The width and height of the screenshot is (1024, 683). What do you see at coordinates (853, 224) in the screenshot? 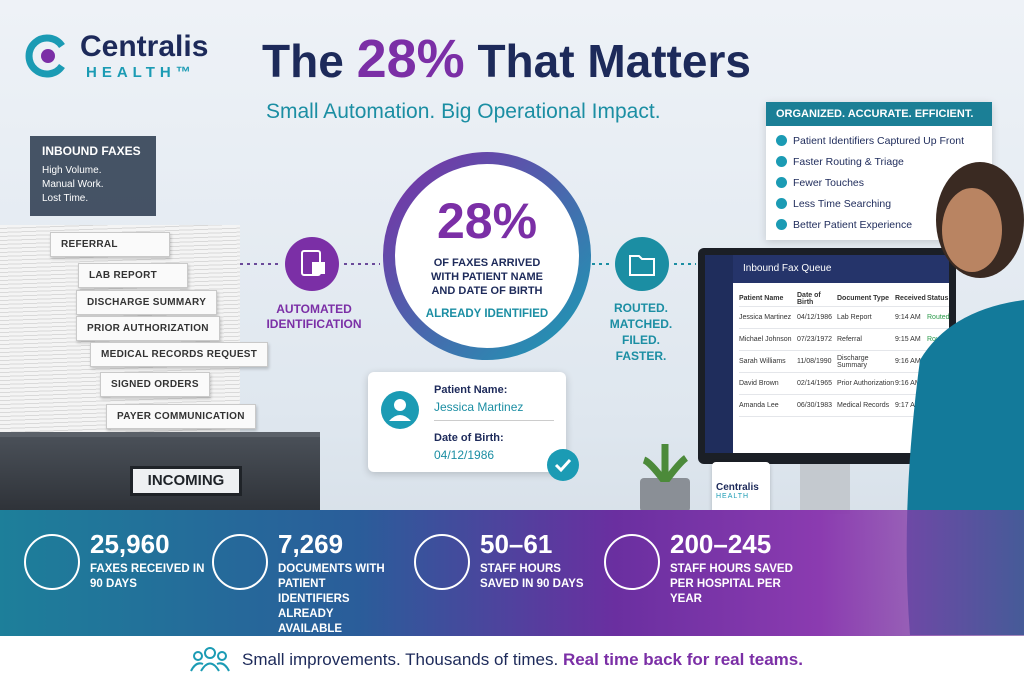
I see `benefit-text: Better Patient Experience` at bounding box center [853, 224].